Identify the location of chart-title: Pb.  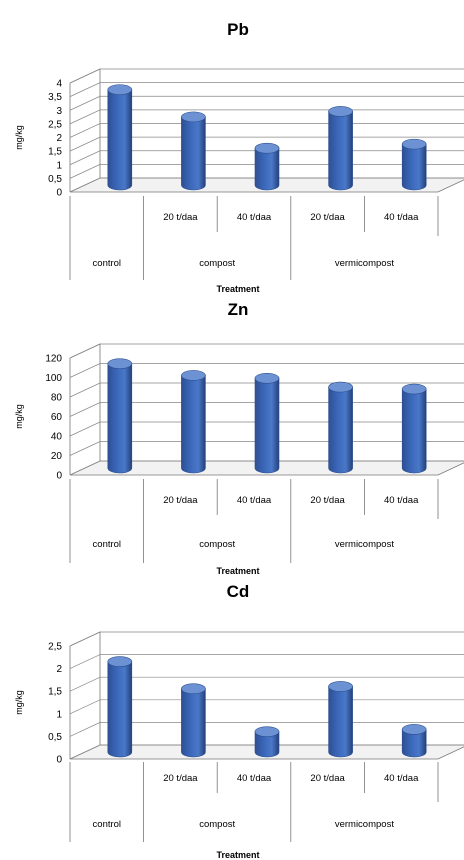
(238, 29).